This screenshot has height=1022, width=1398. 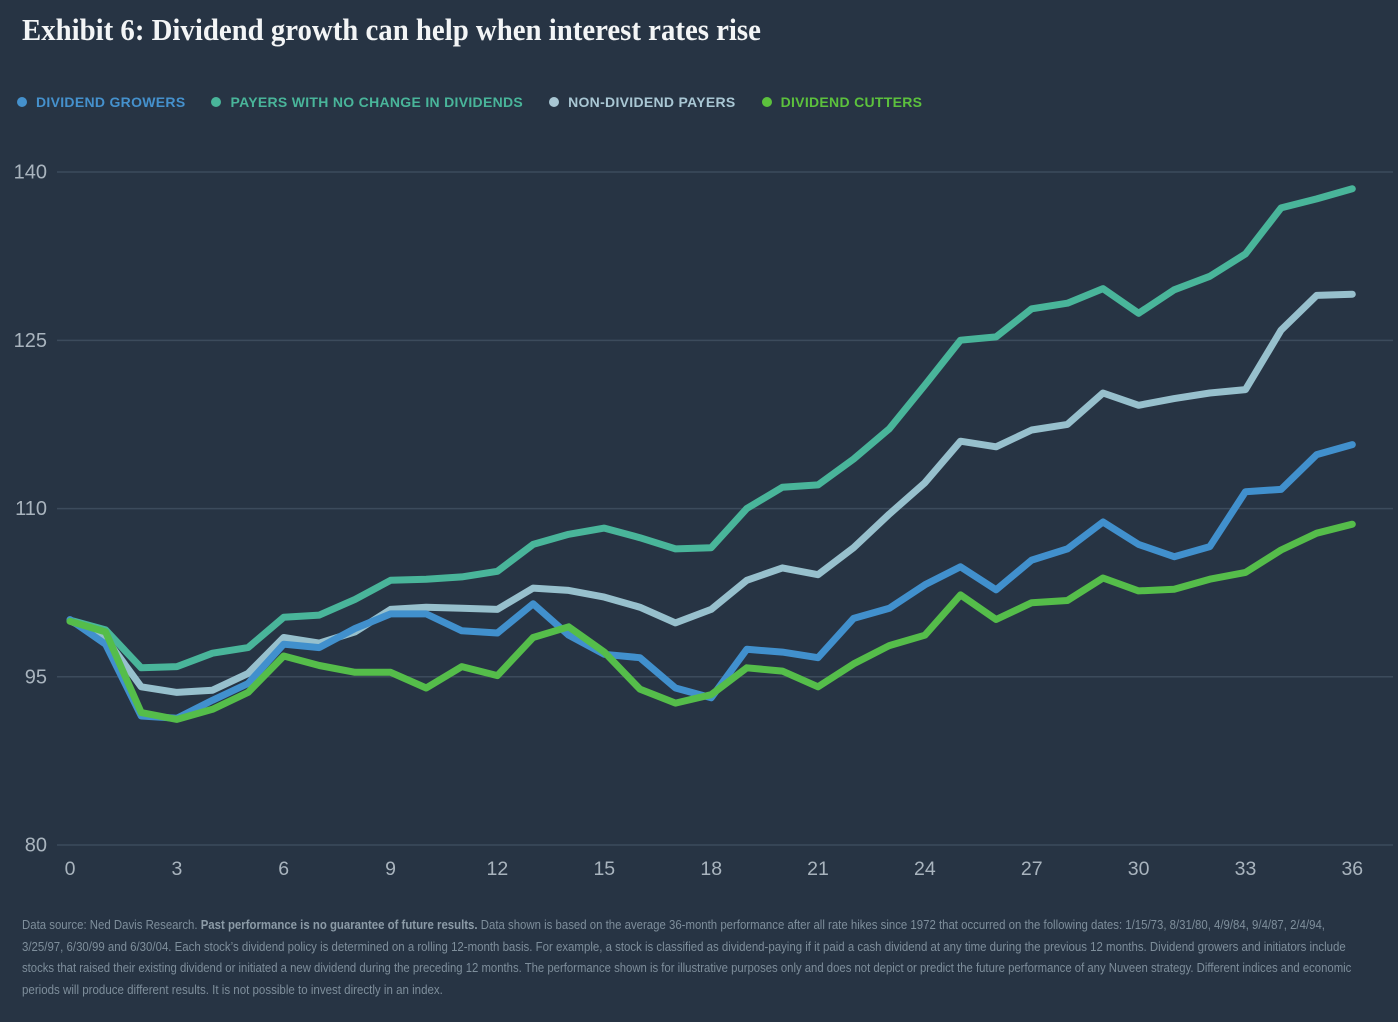 What do you see at coordinates (818, 869) in the screenshot?
I see `svg-text: 21` at bounding box center [818, 869].